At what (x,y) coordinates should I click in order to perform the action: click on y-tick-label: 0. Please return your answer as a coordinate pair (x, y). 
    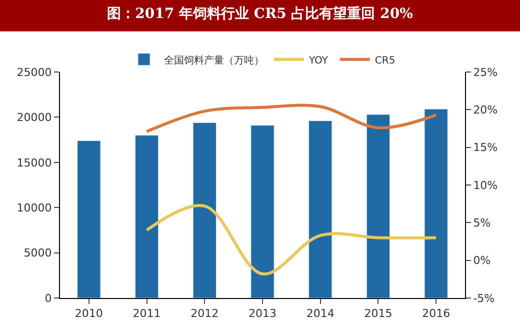
    Looking at the image, I should click on (48, 298).